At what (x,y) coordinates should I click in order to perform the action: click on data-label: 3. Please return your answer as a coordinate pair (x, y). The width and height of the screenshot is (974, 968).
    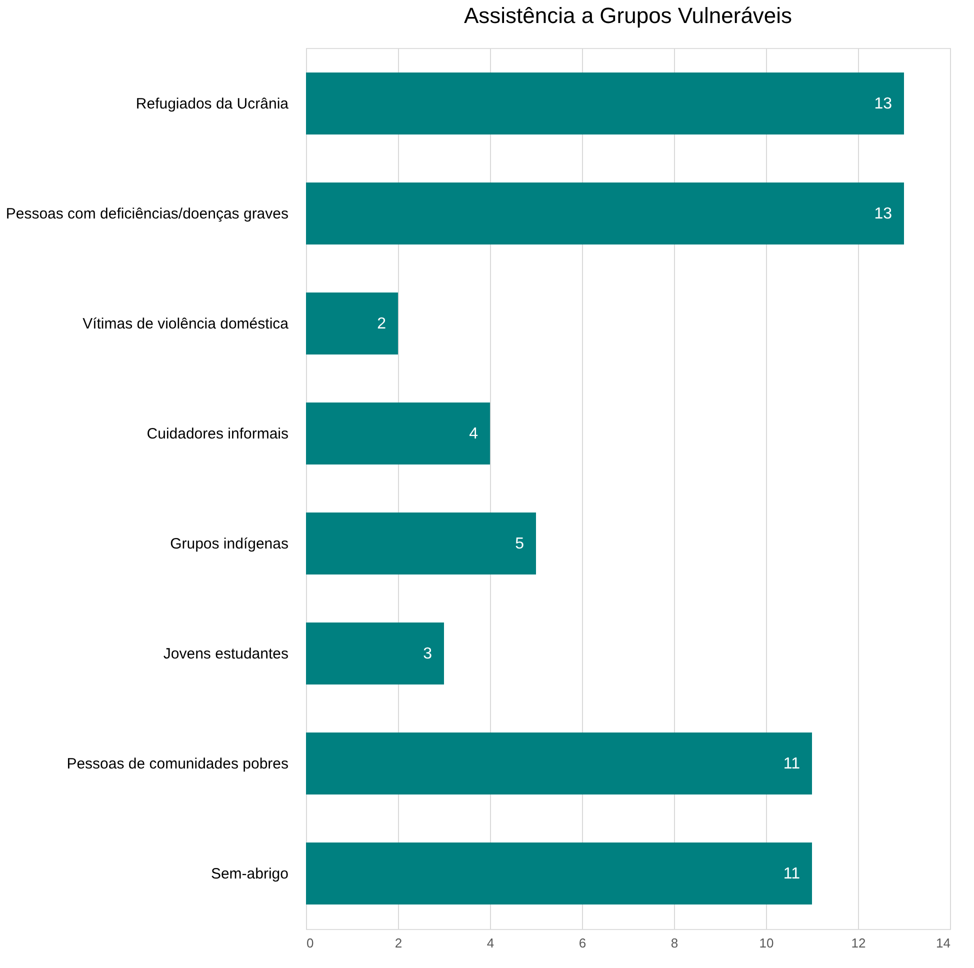
    Looking at the image, I should click on (427, 653).